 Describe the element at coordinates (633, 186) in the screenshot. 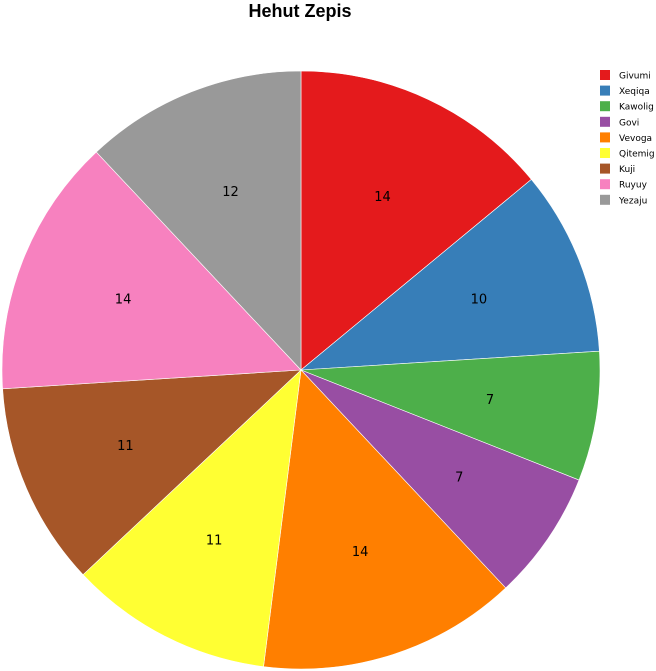

I see `legend-label-ruyuy: Ruyuy` at that location.